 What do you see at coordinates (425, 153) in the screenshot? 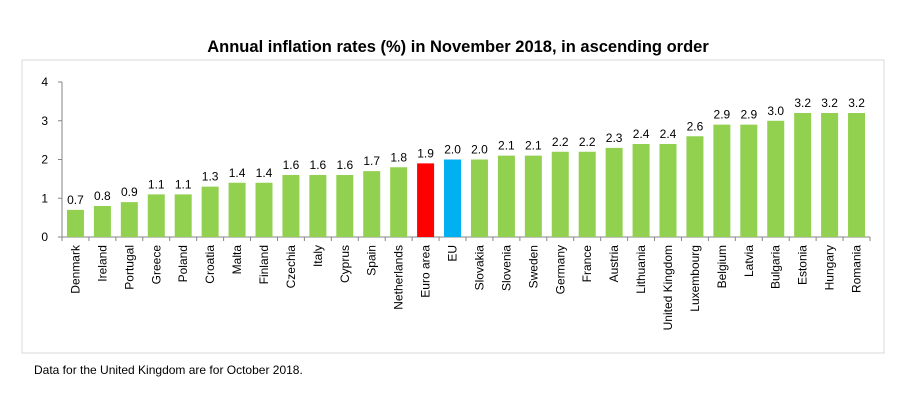
I see `bar-value-label: 1.9` at bounding box center [425, 153].